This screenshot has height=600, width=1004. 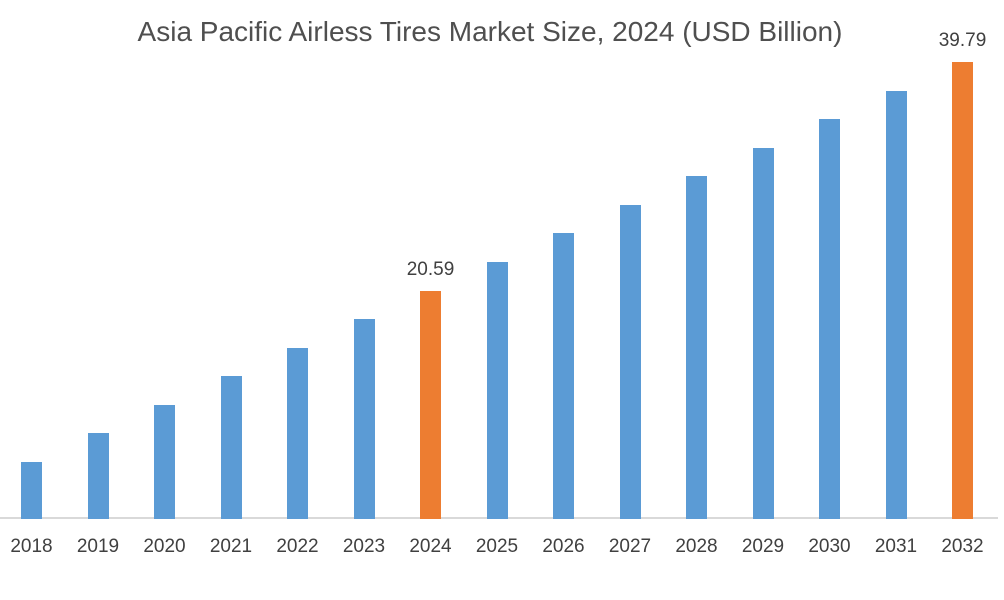 What do you see at coordinates (98, 476) in the screenshot?
I see `bar-2019` at bounding box center [98, 476].